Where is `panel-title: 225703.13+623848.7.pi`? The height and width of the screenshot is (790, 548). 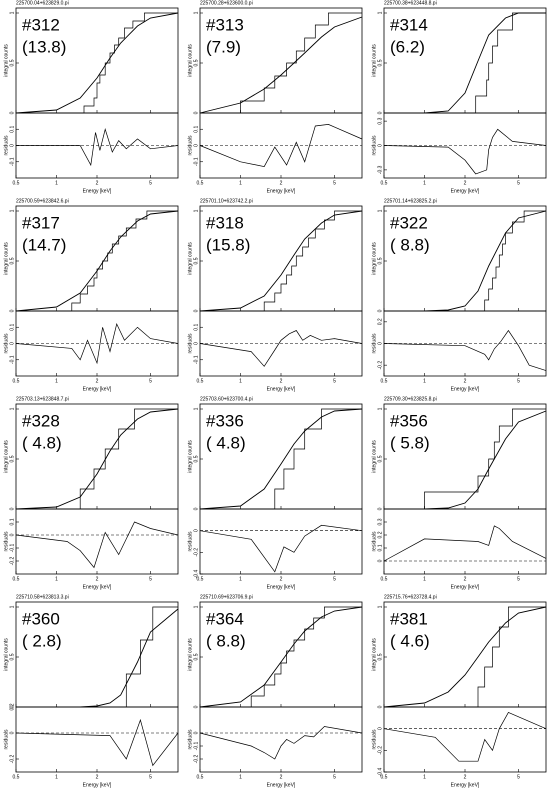 panel-title: 225703.13+623848.7.pi is located at coordinates (42, 399).